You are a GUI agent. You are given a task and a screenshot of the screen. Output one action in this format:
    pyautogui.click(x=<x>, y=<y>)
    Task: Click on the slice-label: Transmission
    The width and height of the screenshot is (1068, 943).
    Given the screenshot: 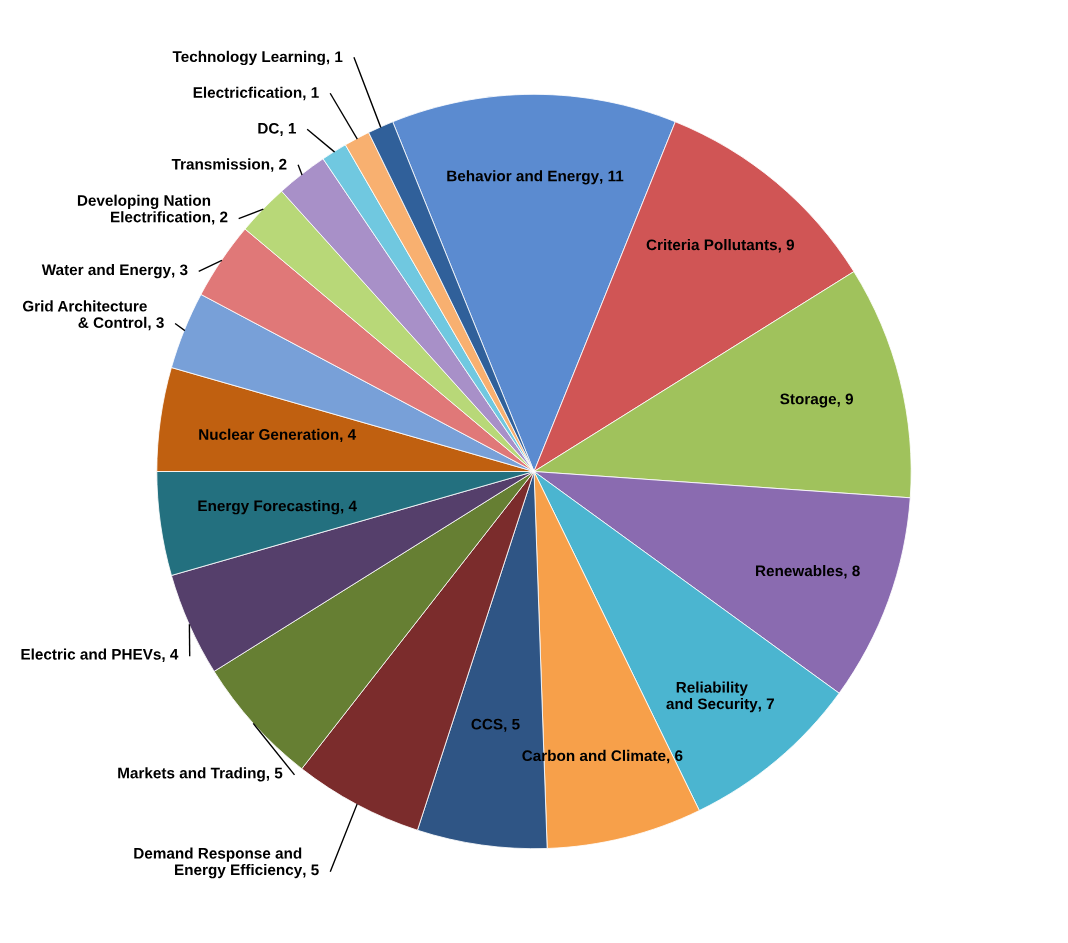 What is the action you would take?
    pyautogui.click(x=220, y=164)
    